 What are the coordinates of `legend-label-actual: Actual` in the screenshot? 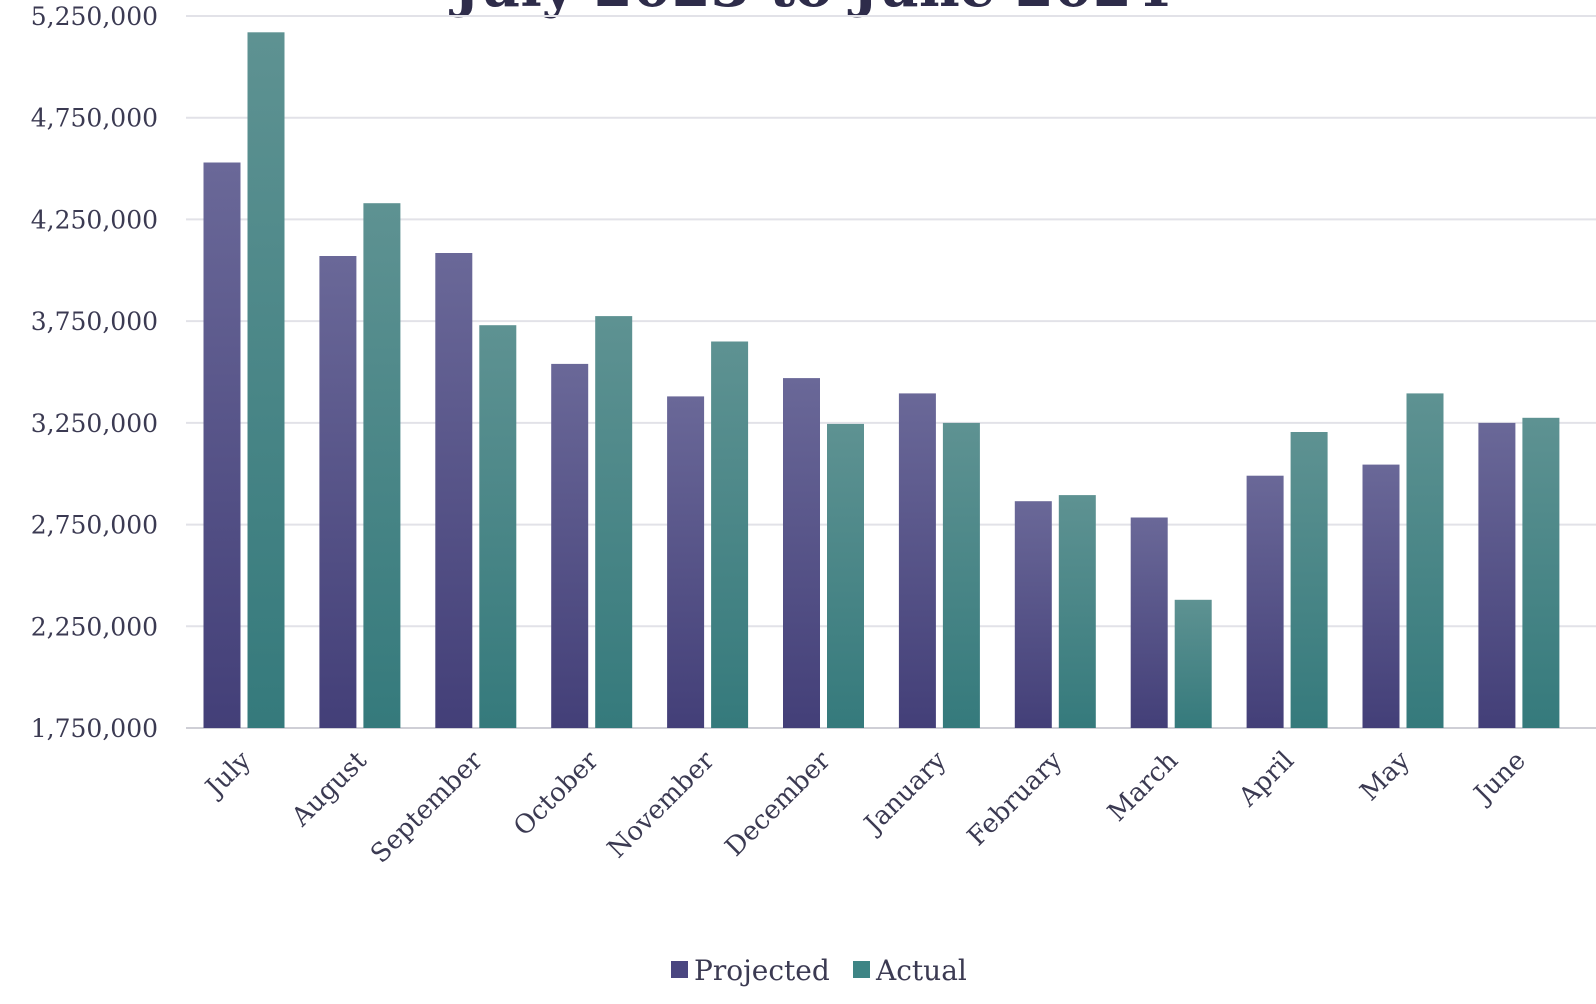 It's located at (921, 970).